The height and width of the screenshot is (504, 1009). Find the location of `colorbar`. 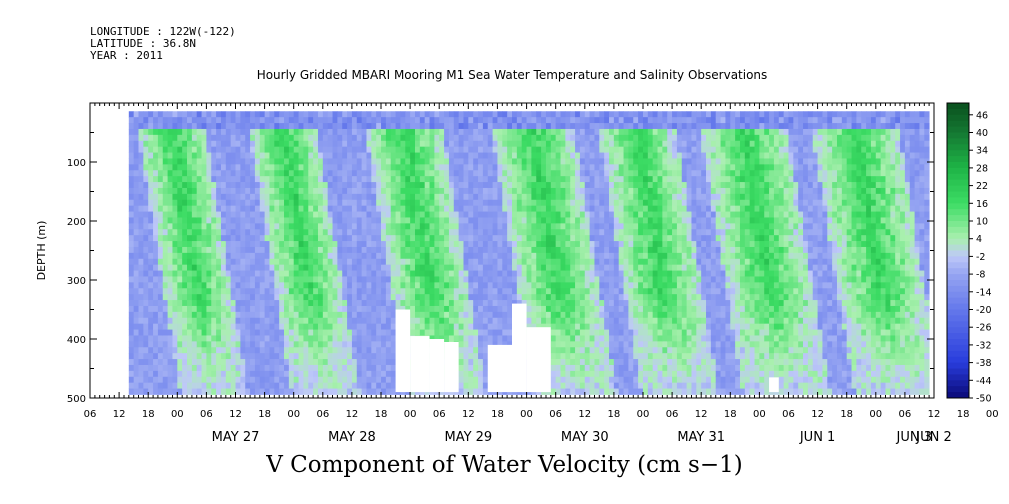

colorbar is located at coordinates (959, 250).